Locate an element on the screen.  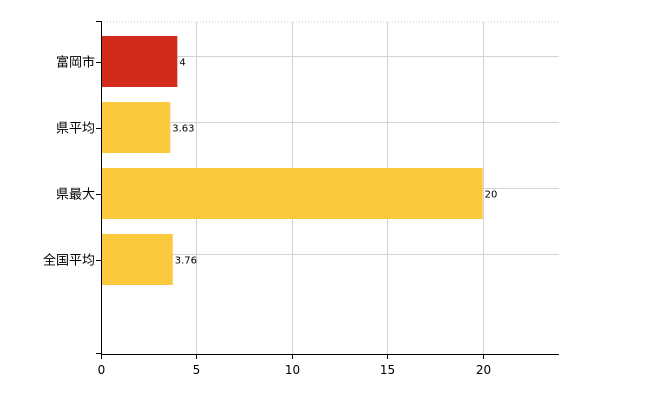
data-label: 4 is located at coordinates (182, 63).